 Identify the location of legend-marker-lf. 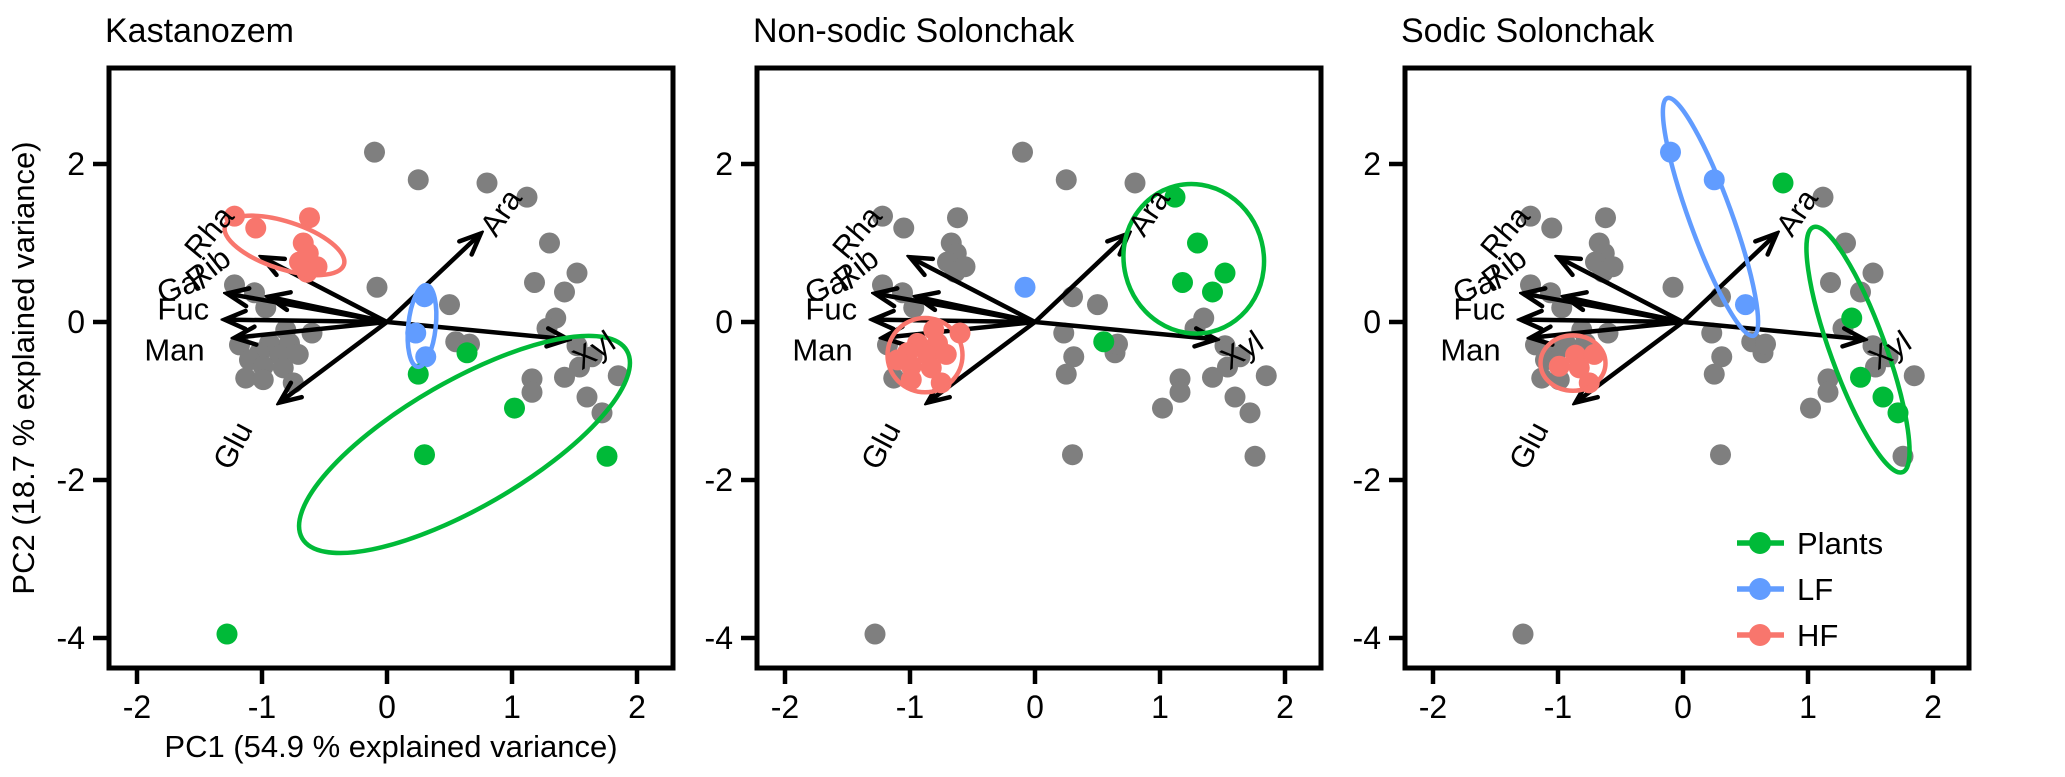
(1760, 589).